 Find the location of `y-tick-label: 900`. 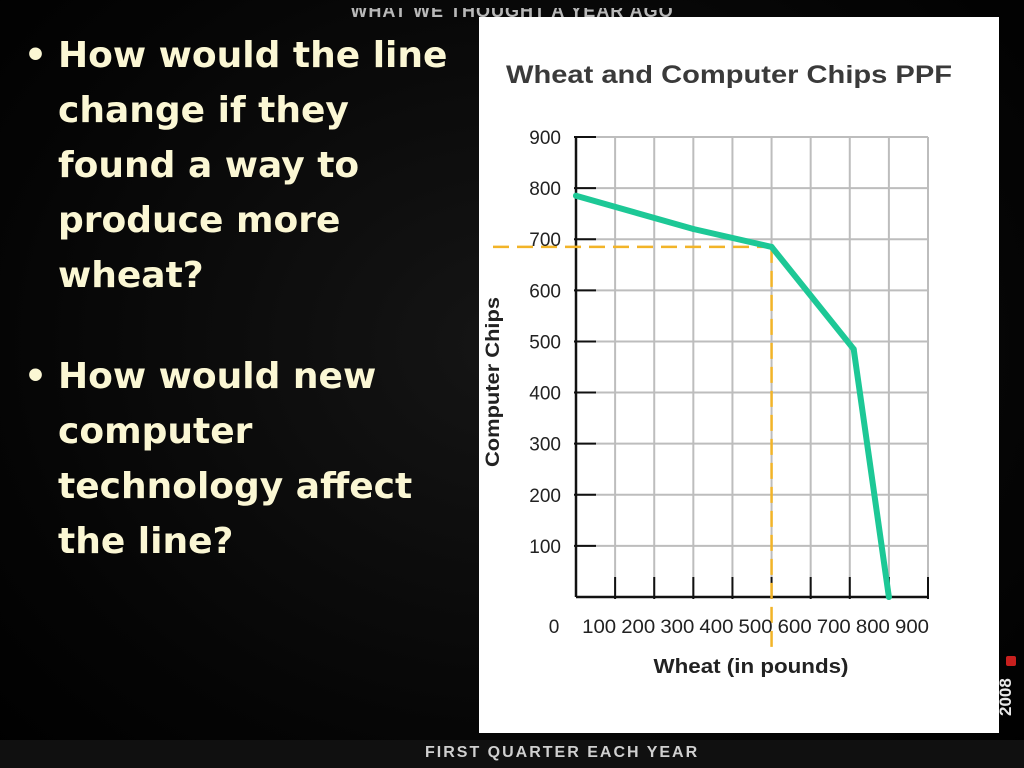

y-tick-label: 900 is located at coordinates (545, 138).